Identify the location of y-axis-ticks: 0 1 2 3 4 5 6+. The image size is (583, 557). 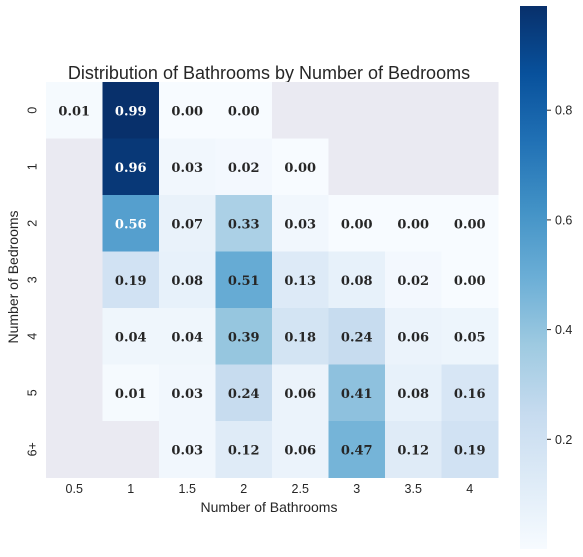
(32, 282).